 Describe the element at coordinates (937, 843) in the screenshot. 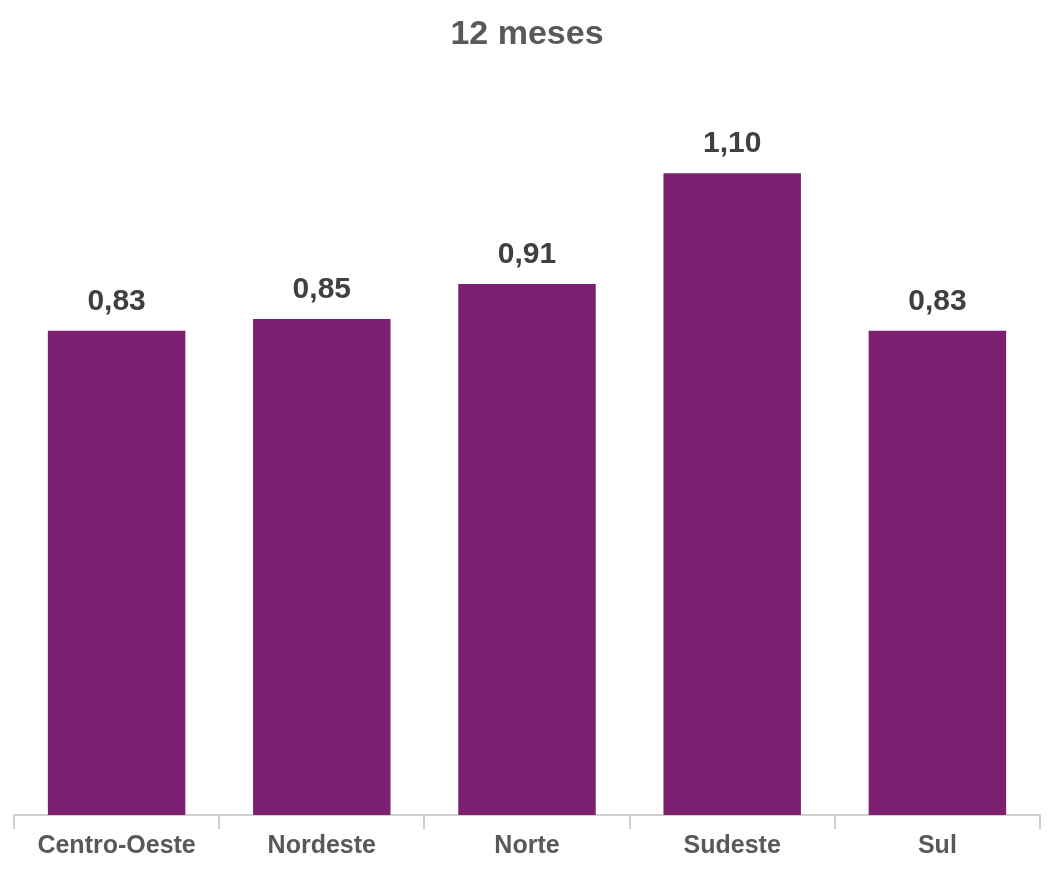

I see `x-tick-label: Sul` at that location.